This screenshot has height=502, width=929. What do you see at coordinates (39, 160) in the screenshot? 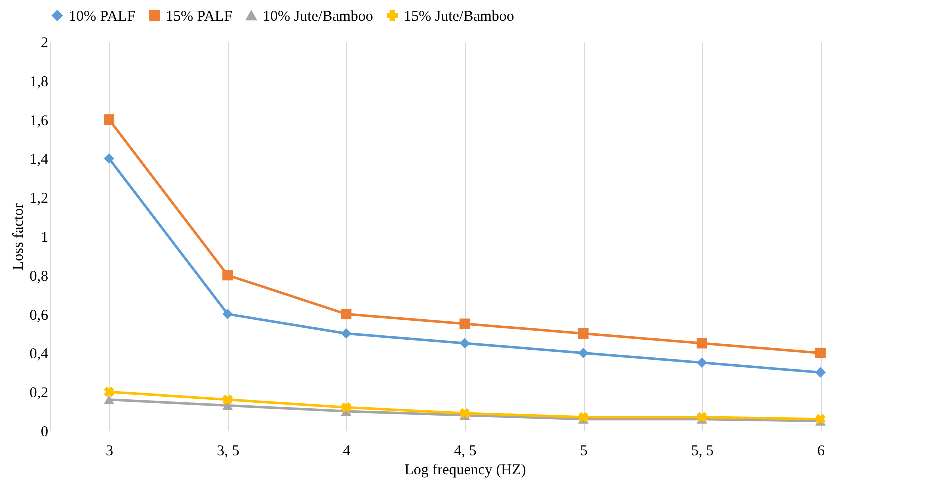
I see `y-tick-label: 1,4` at bounding box center [39, 160].